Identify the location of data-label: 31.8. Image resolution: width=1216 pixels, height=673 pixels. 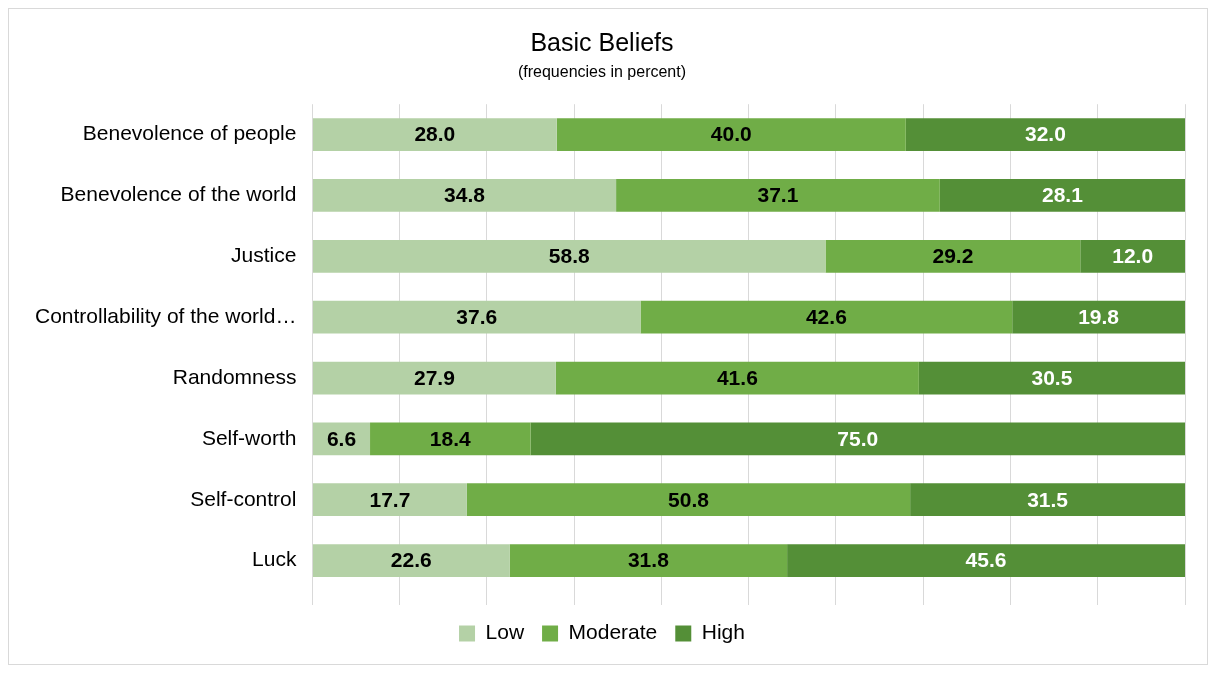
(648, 560).